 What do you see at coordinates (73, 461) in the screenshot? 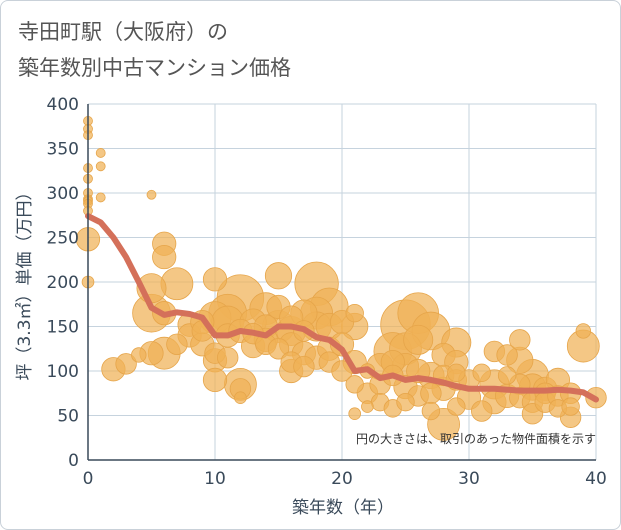
I see `y-tick-label: 0` at bounding box center [73, 461].